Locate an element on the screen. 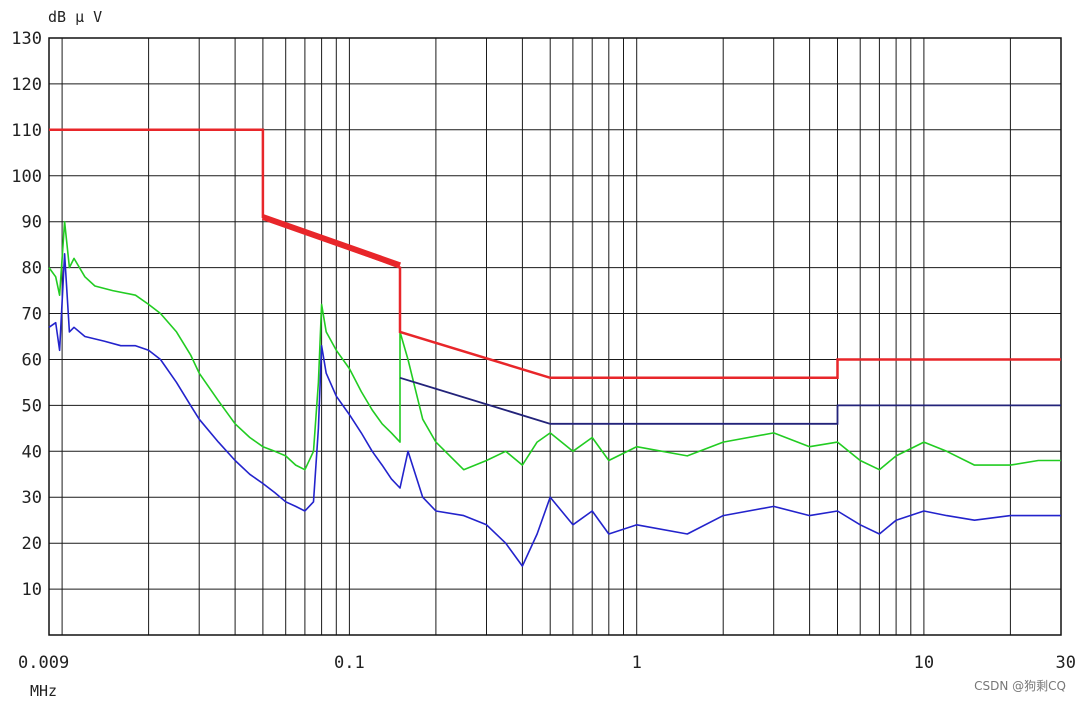 The image size is (1080, 703). watermark: CSDN @狗剩CQ is located at coordinates (1020, 686).